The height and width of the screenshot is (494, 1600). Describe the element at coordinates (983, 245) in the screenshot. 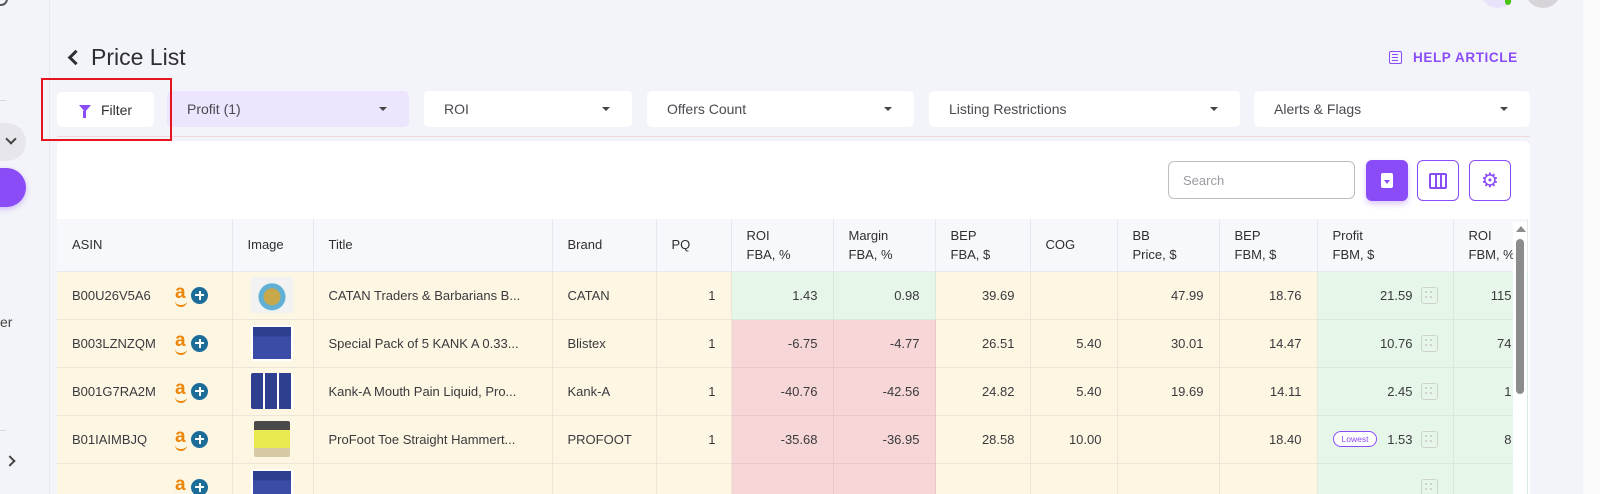

I see `column-header-bep-fba: BEP FBA, $` at that location.